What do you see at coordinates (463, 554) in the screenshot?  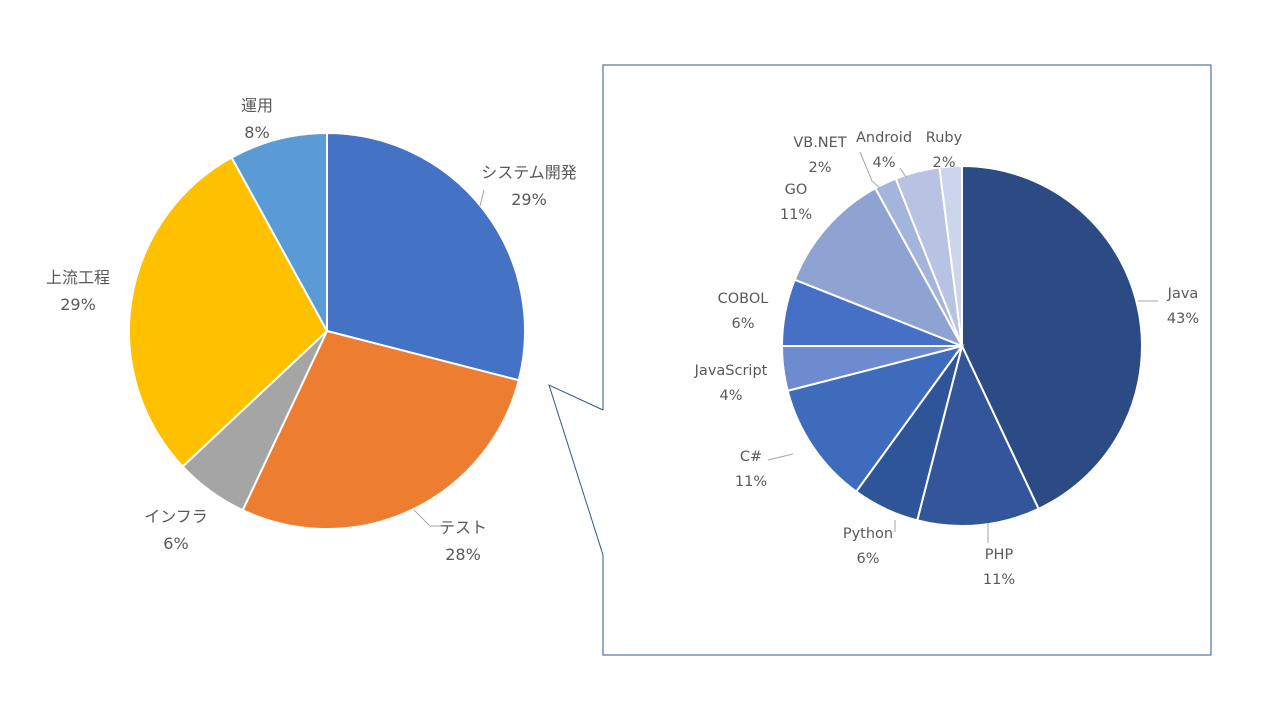 I see `main-percent-label: 28%` at bounding box center [463, 554].